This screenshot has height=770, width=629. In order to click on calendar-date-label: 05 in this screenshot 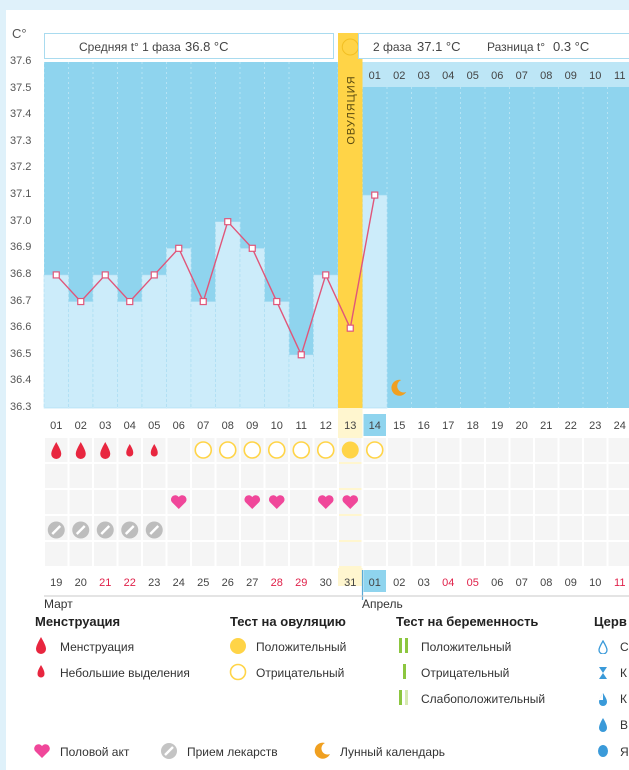, I will do `click(473, 583)`.